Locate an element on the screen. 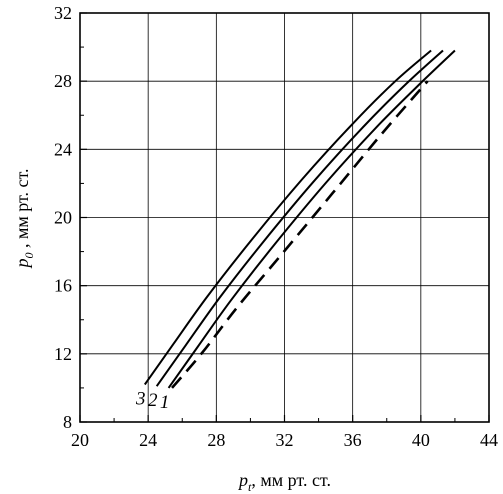  y-tick-label: 16 is located at coordinates (63, 286).